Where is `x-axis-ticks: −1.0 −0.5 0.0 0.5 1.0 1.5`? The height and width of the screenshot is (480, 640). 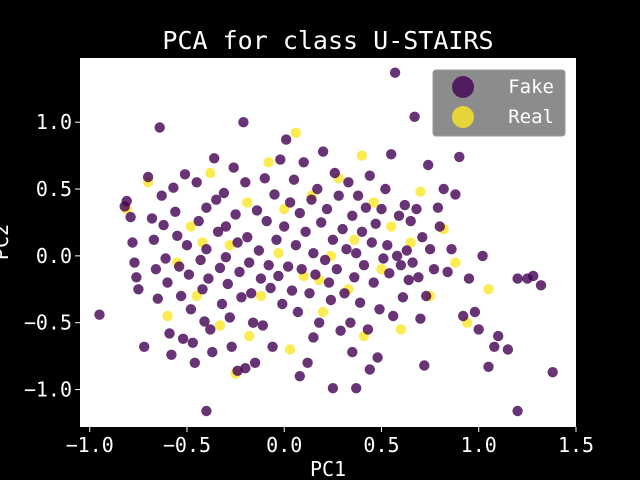 x-axis-ticks: −1.0 −0.5 0.0 0.5 1.0 1.5 is located at coordinates (330, 442).